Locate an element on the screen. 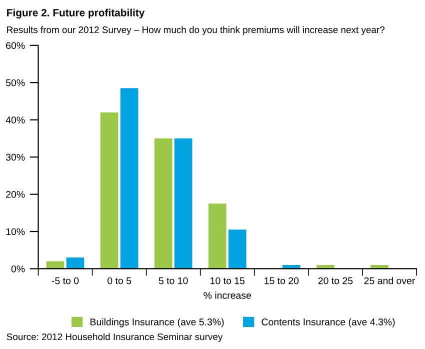 Image resolution: width=425 pixels, height=349 pixels. chart-title: Figure 2. Future profitability is located at coordinates (76, 13).